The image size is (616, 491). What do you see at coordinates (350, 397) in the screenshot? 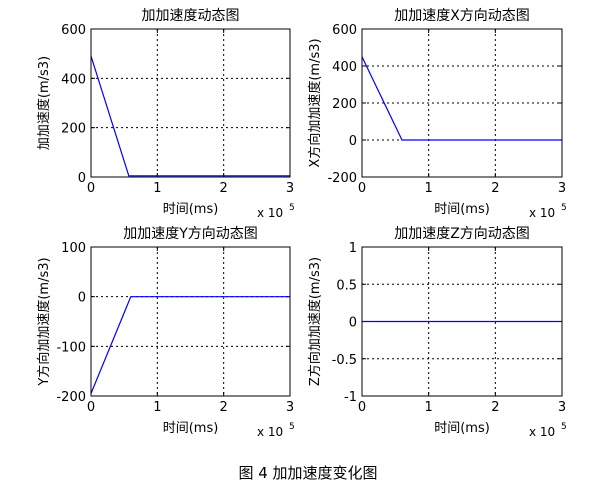
I see `y-tick-label: -1` at bounding box center [350, 397].